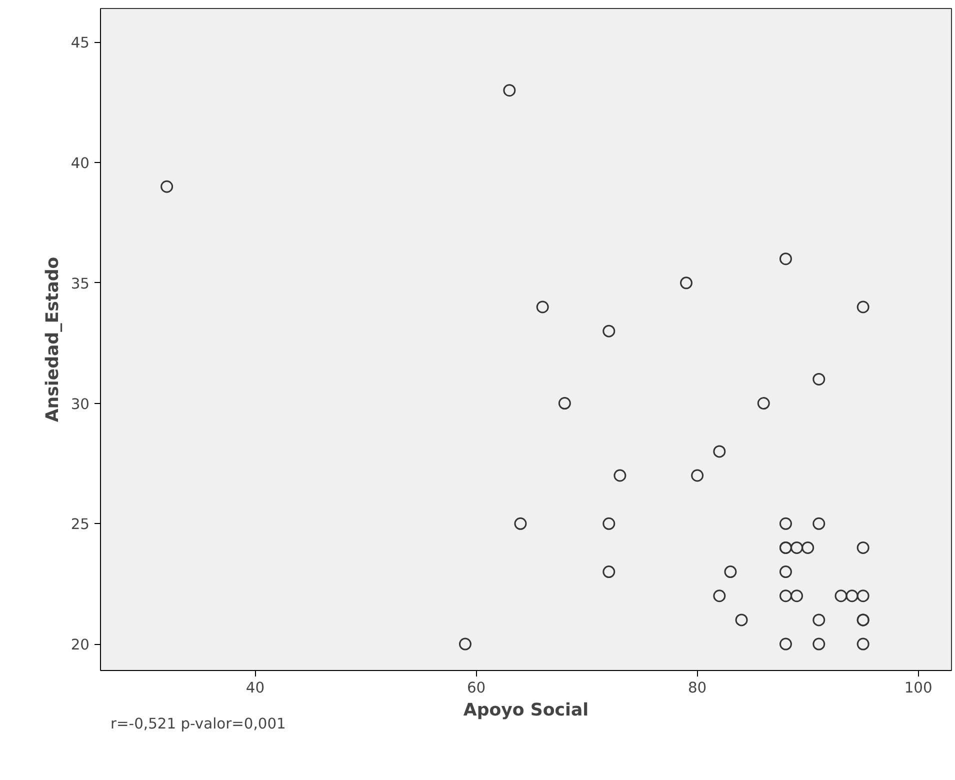 The height and width of the screenshot is (780, 955). Describe the element at coordinates (918, 688) in the screenshot. I see `x-tick-label: 100` at that location.